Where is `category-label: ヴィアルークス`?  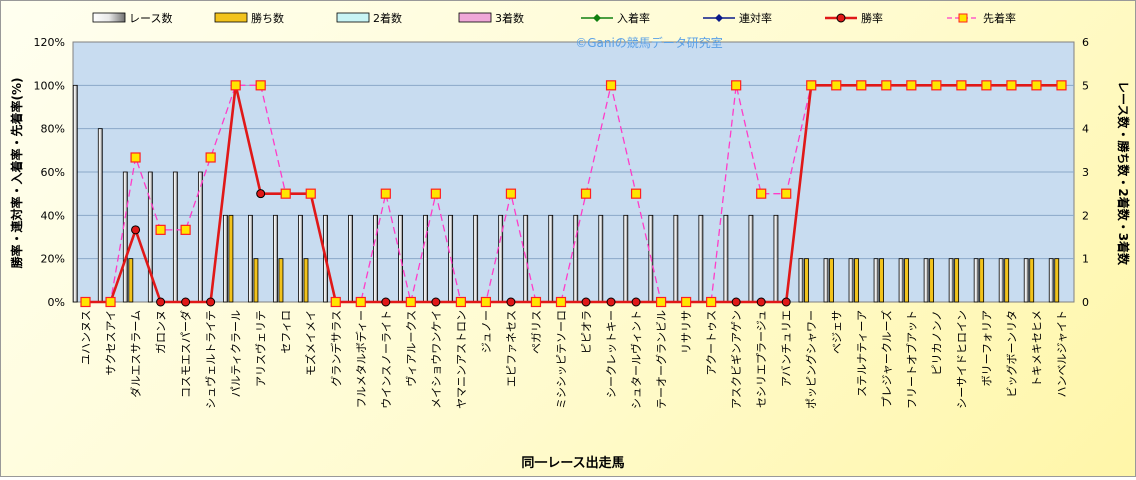
category-label: ヴィアルークス is located at coordinates (411, 348).